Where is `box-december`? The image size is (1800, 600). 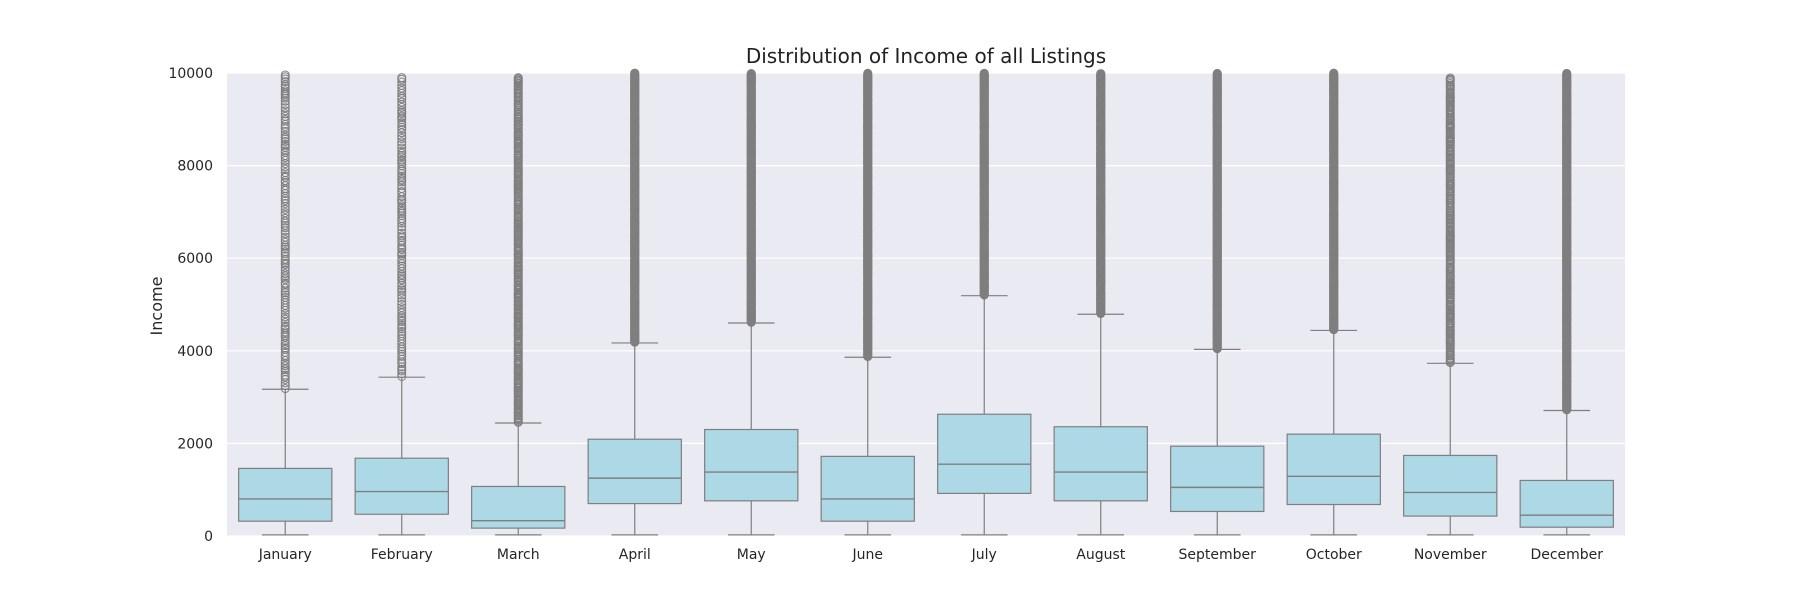 box-december is located at coordinates (1566, 302).